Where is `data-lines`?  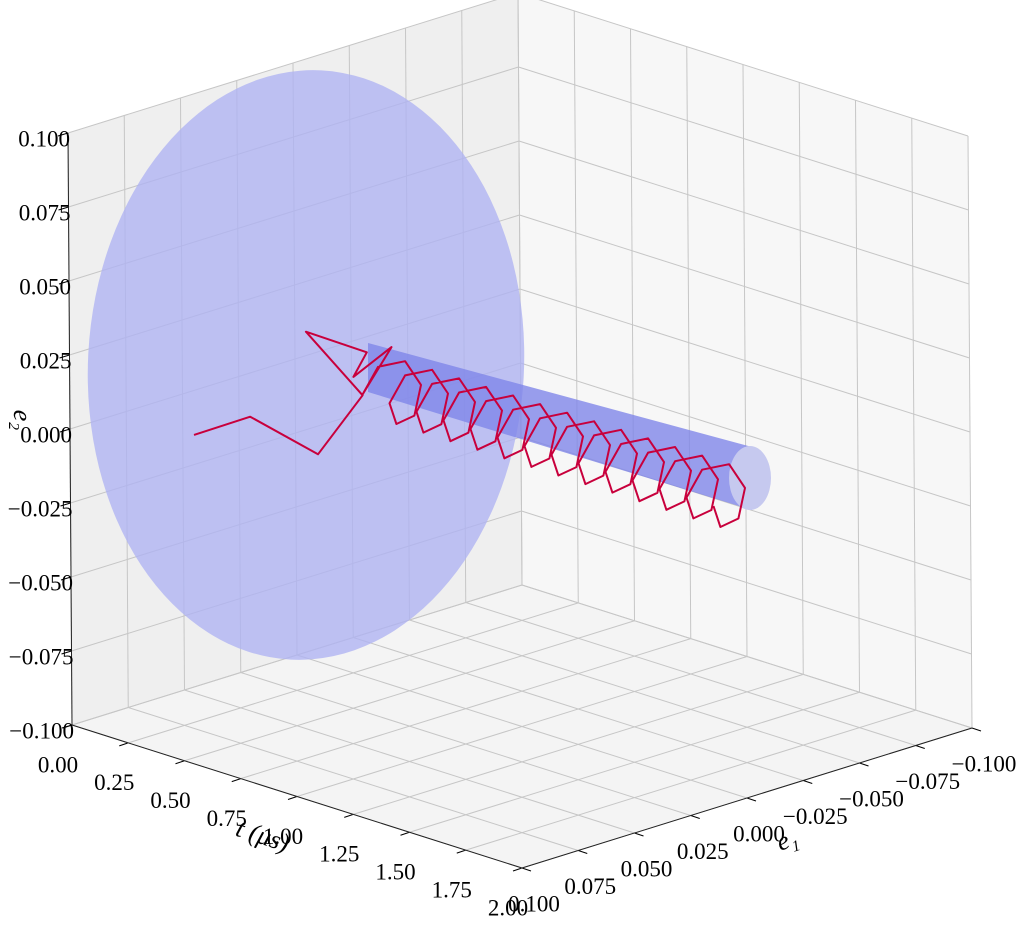 data-lines is located at coordinates (469, 429).